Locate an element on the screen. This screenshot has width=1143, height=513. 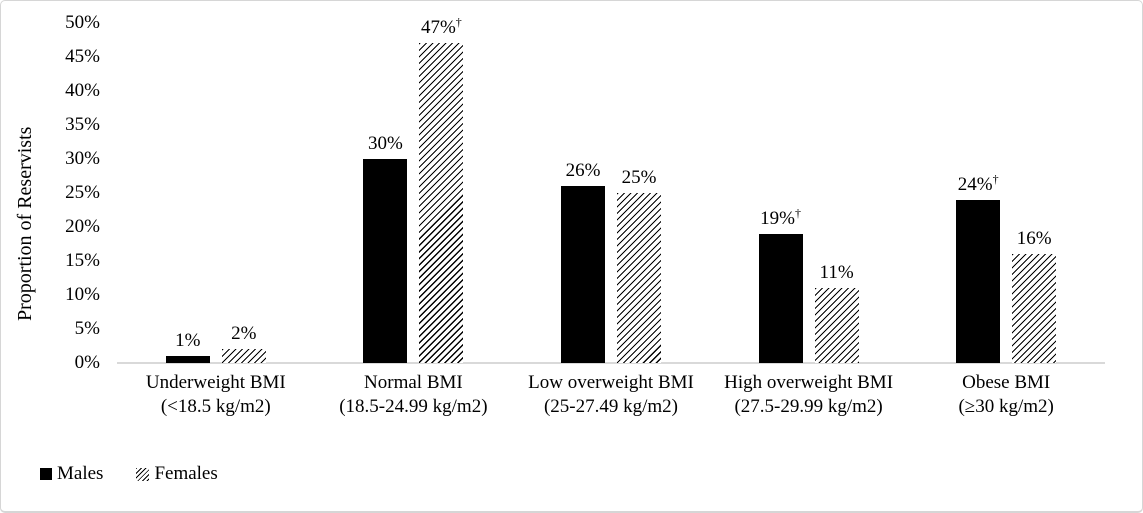
value-label: 11% is located at coordinates (836, 272).